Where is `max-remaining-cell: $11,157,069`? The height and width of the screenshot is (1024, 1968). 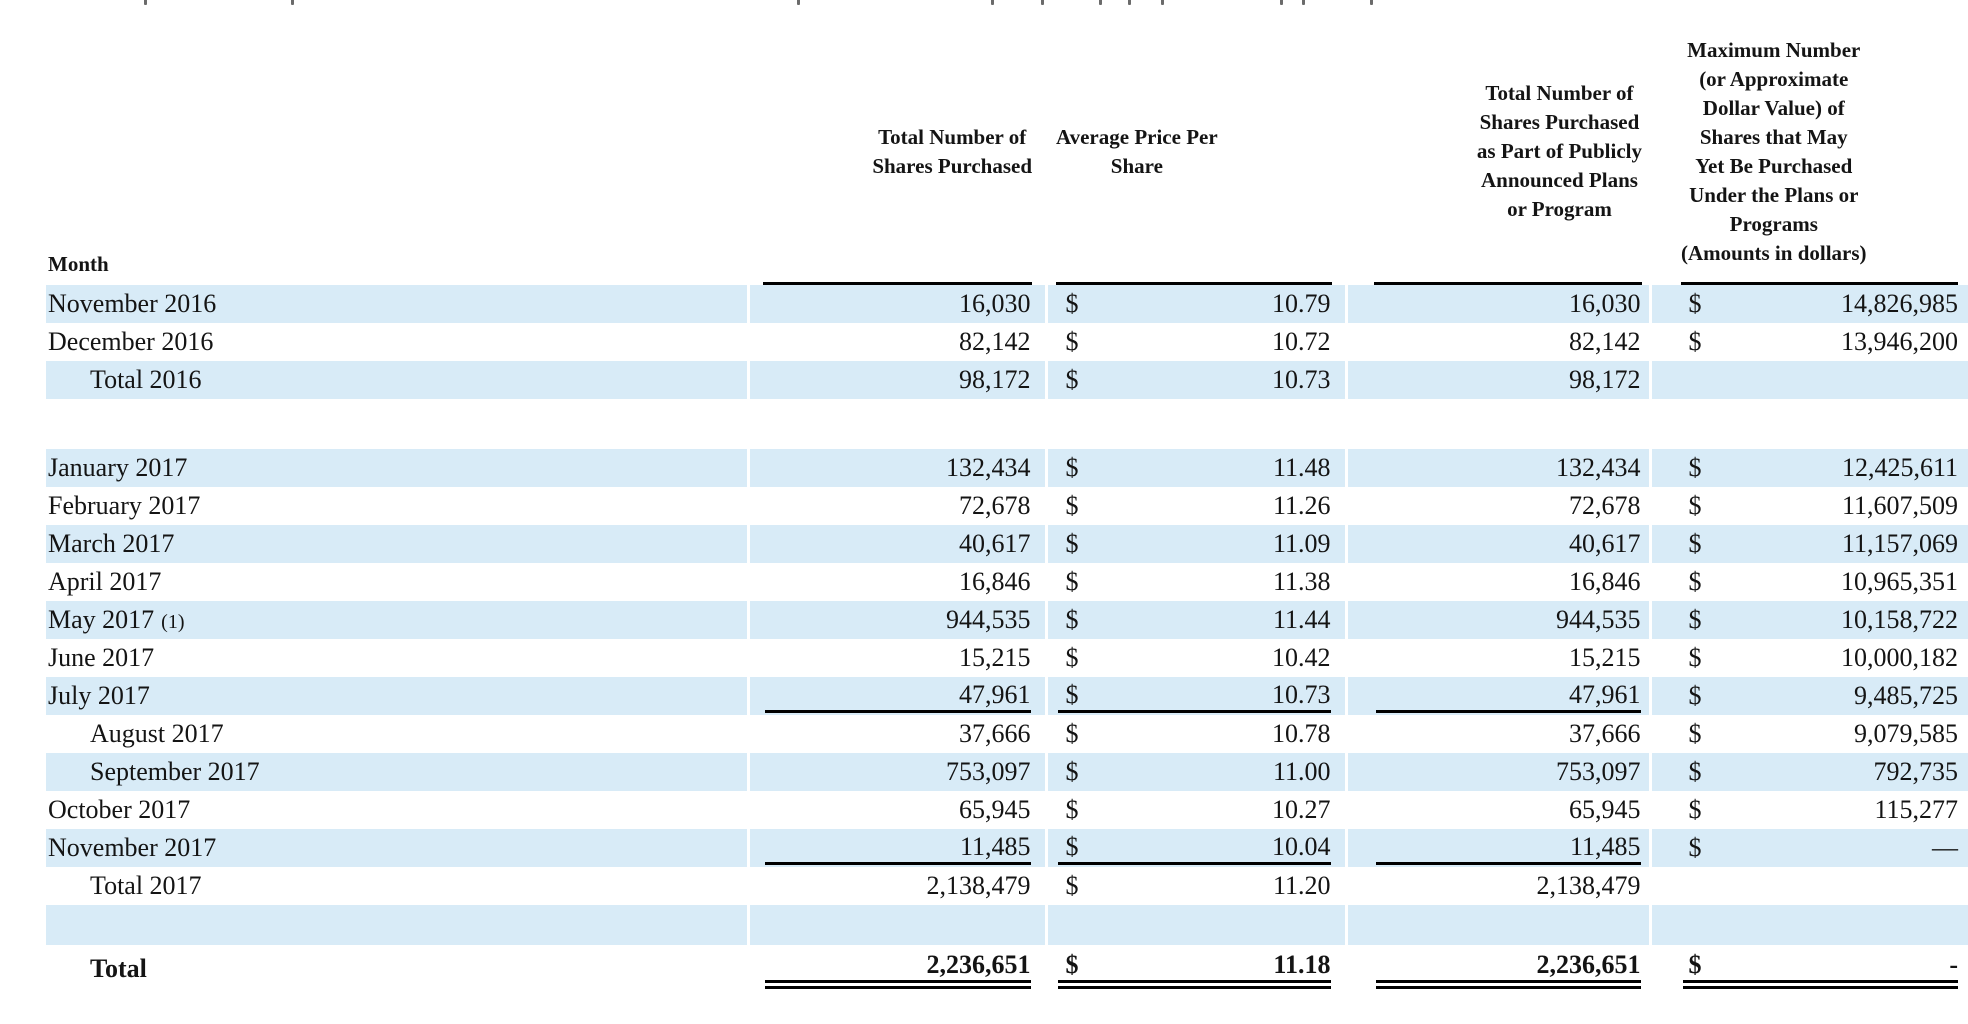 max-remaining-cell: $11,157,069 is located at coordinates (1808, 544).